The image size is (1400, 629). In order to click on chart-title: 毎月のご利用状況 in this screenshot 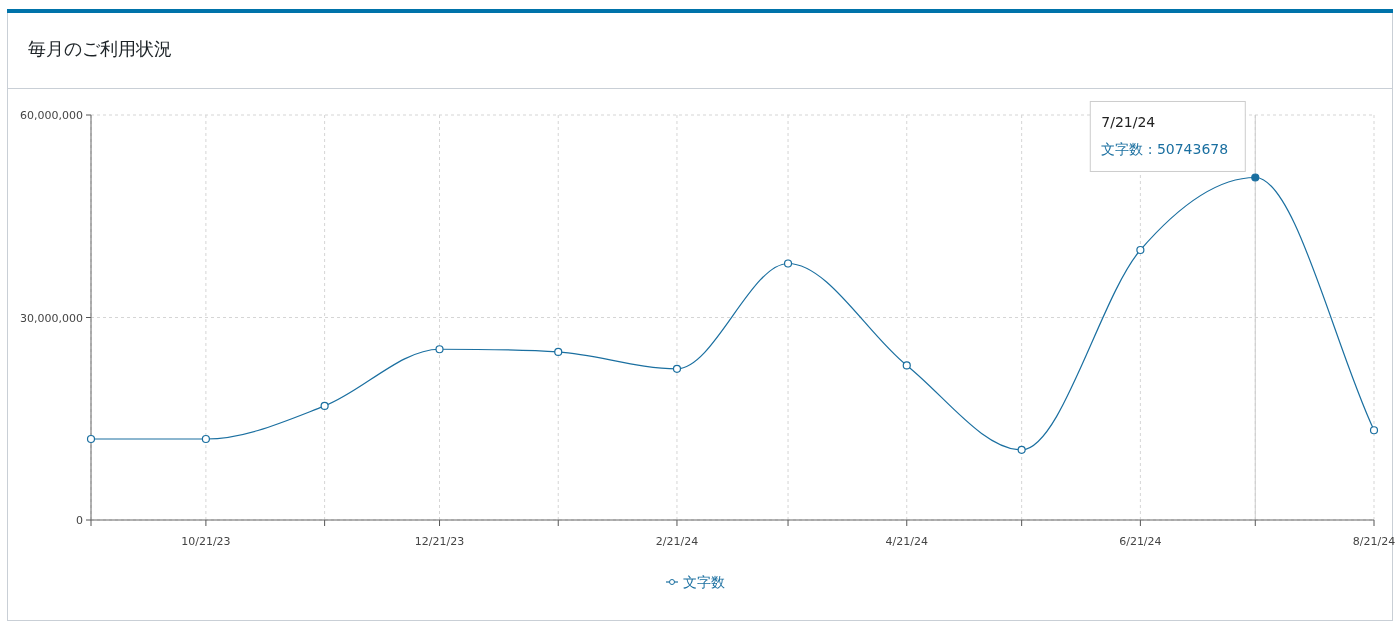, I will do `click(100, 48)`.